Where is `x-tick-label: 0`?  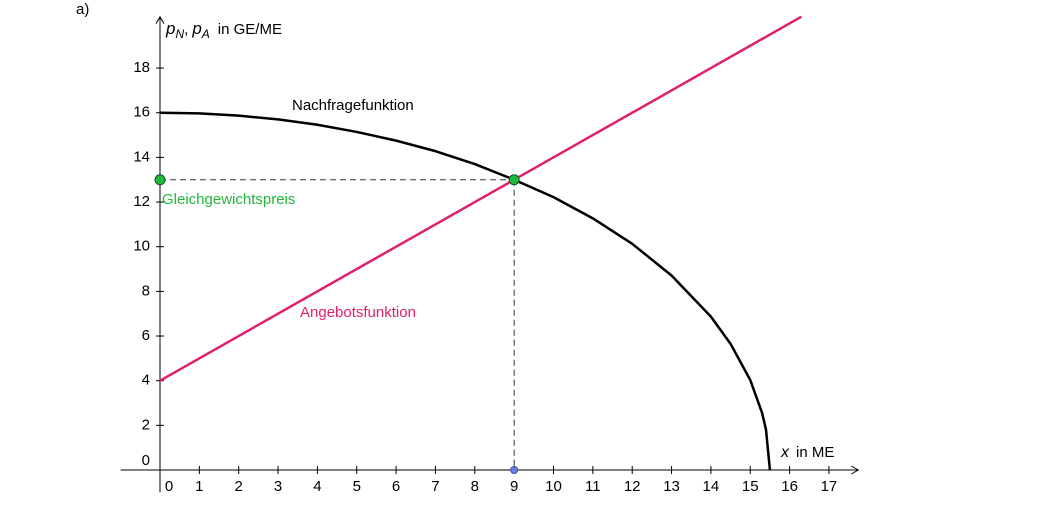 x-tick-label: 0 is located at coordinates (169, 486).